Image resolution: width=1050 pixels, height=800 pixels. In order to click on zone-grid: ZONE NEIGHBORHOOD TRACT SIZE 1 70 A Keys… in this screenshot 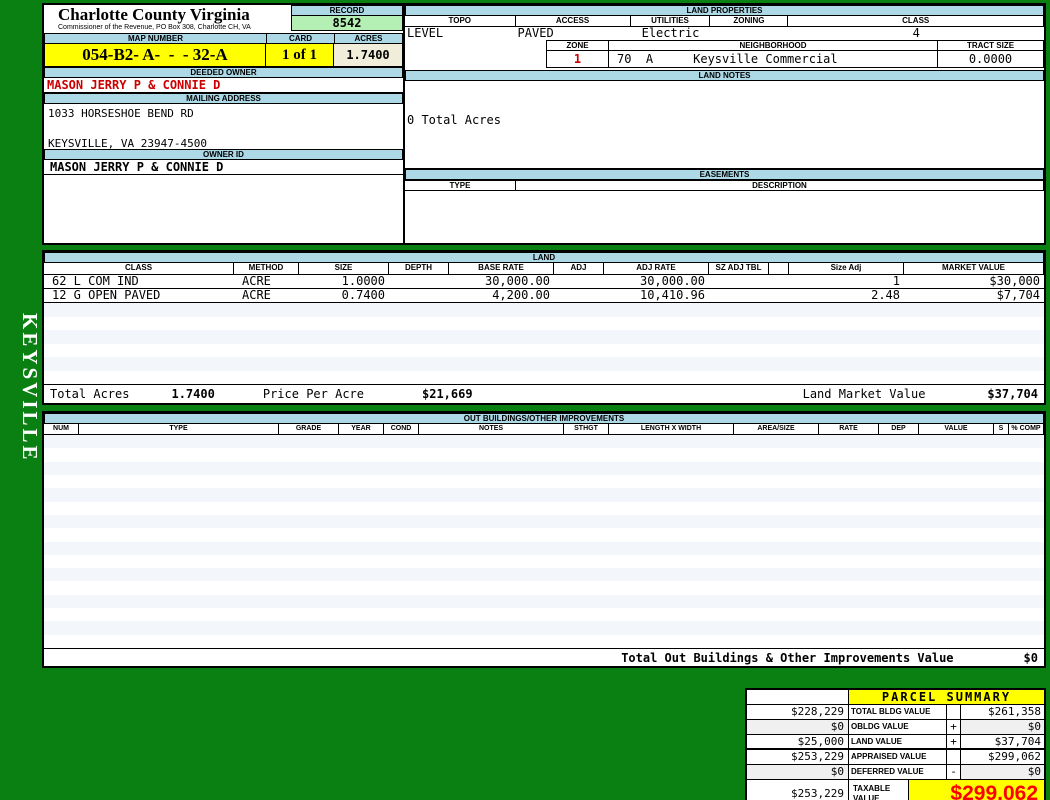, I will do `click(795, 54)`.